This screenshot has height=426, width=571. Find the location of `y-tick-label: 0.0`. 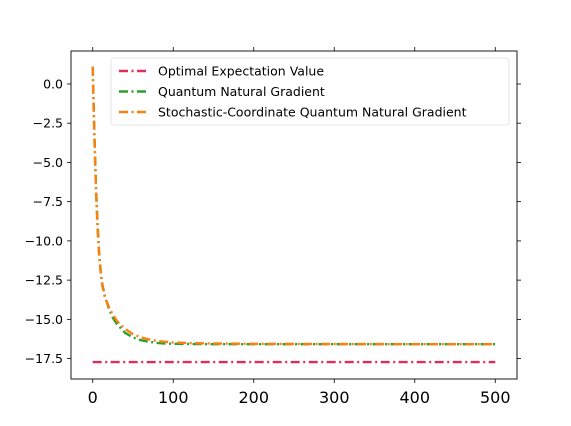

y-tick-label: 0.0 is located at coordinates (53, 83).